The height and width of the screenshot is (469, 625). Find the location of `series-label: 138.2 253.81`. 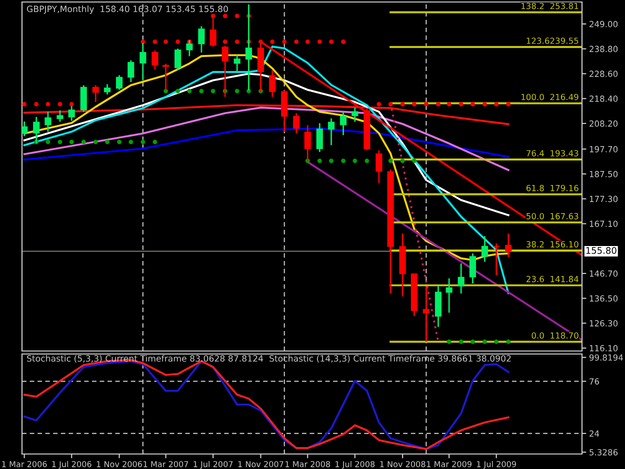

series-label: 138.2 253.81 is located at coordinates (550, 6).